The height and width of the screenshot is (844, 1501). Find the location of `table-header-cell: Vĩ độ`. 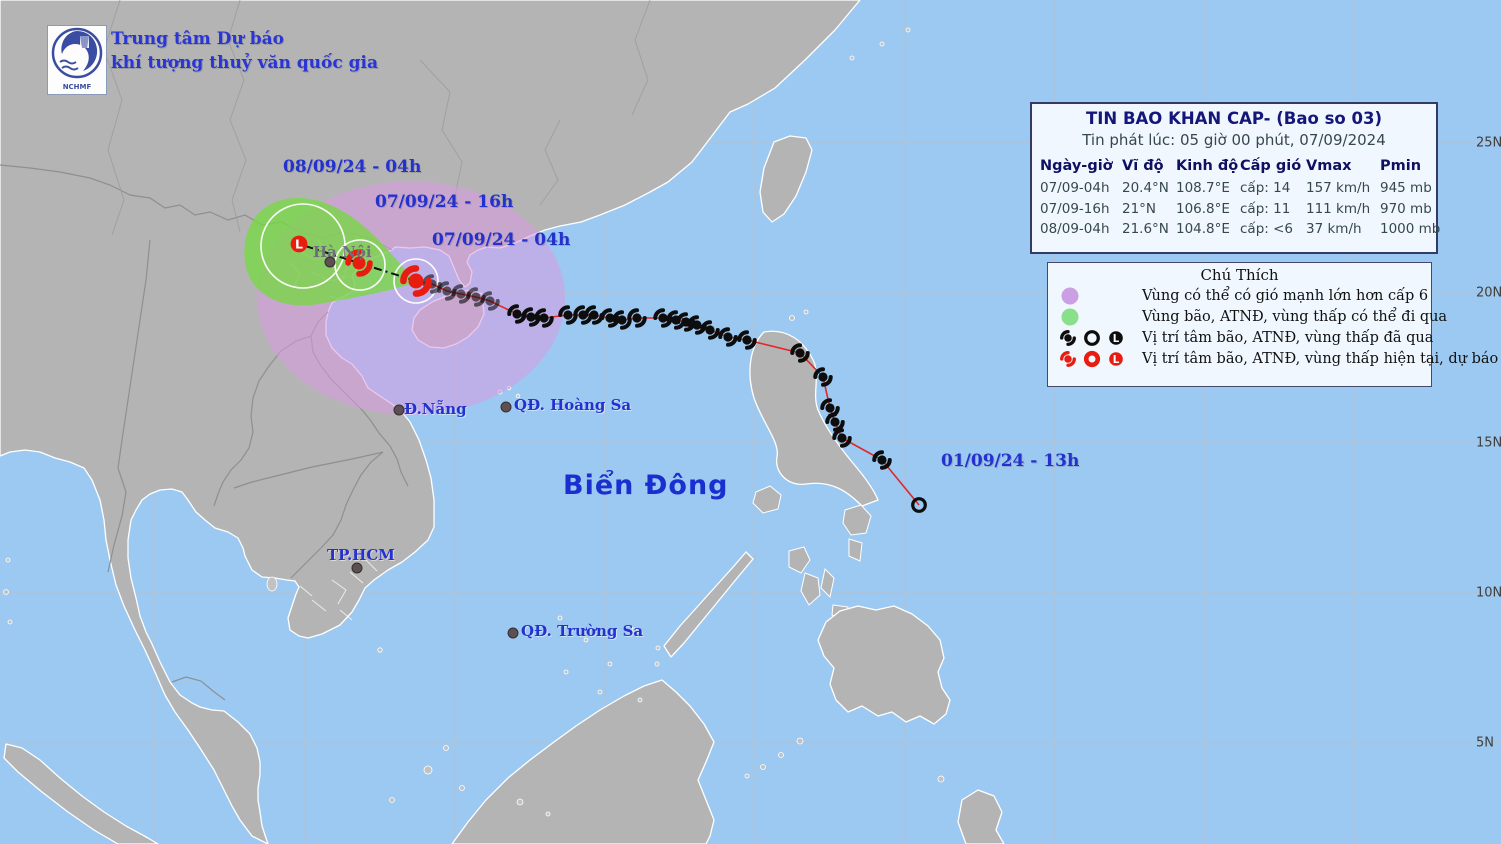

table-header-cell: Vĩ độ is located at coordinates (1143, 166).